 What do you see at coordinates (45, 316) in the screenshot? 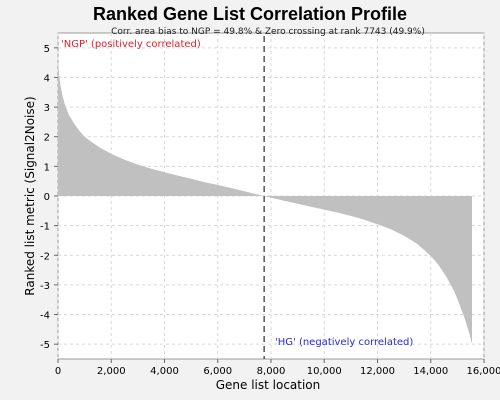
I see `y-tick-label: -4` at bounding box center [45, 316].